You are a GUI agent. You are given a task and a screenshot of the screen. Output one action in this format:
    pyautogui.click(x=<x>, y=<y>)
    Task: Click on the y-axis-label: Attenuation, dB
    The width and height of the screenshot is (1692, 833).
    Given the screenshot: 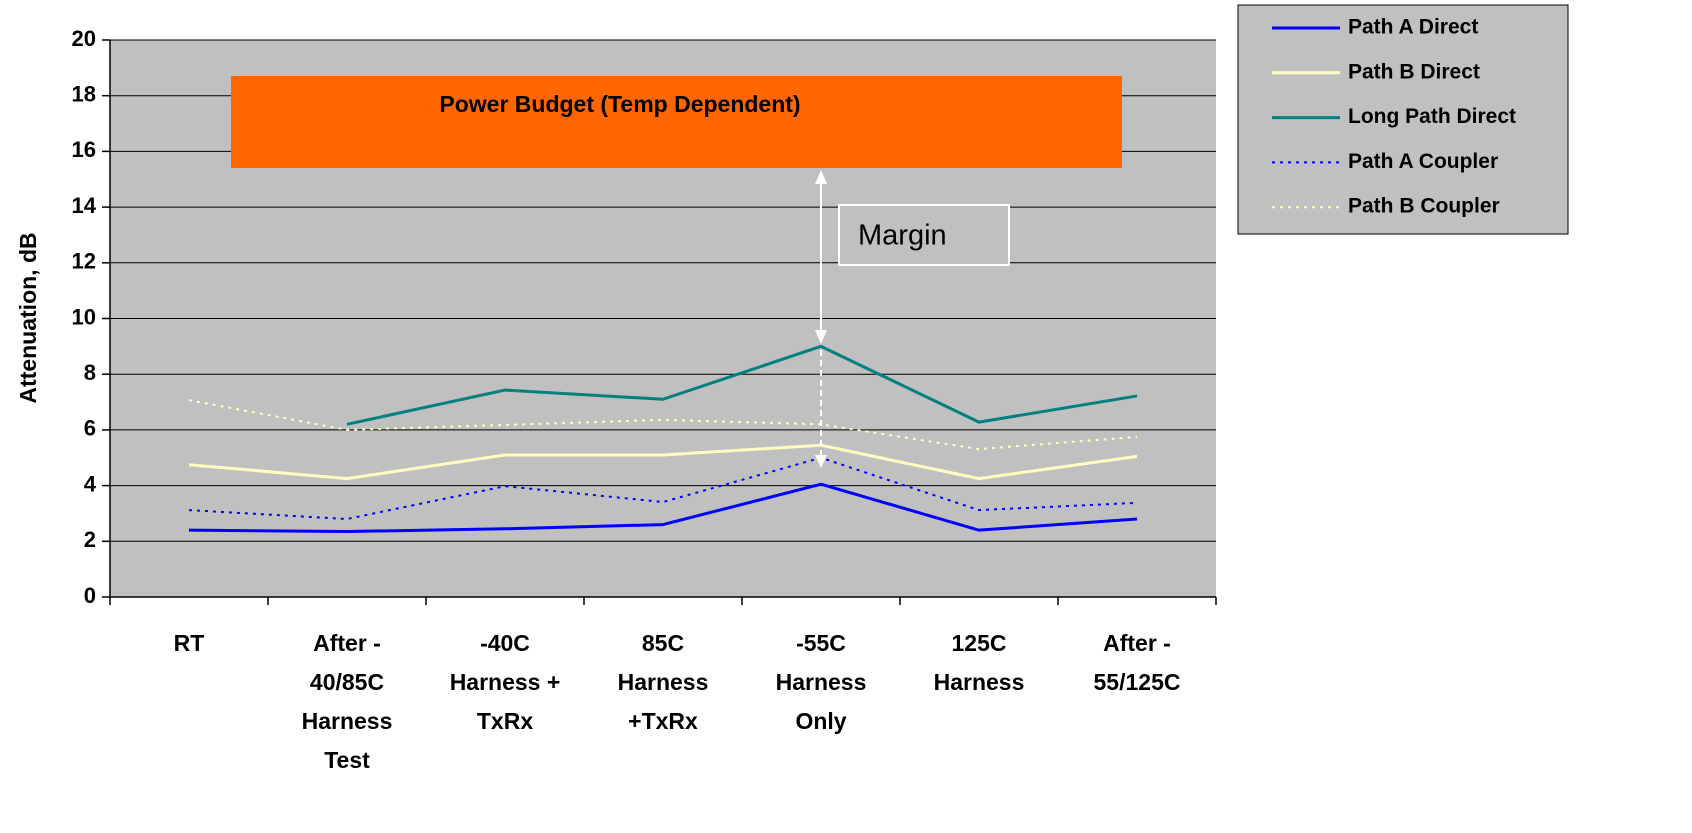 What is the action you would take?
    pyautogui.click(x=28, y=317)
    